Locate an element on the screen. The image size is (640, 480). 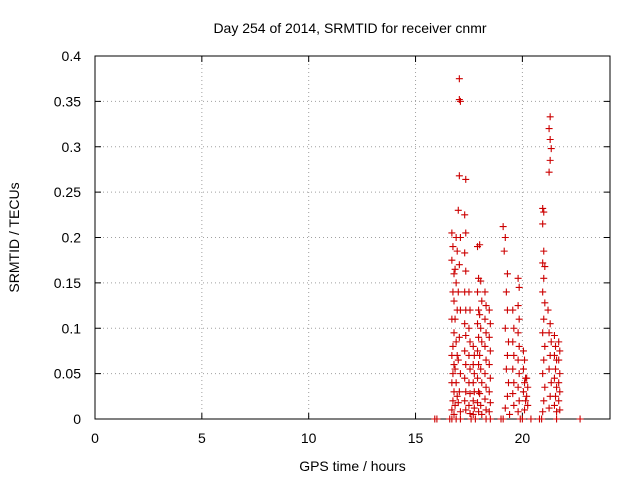
x-tick-label-2: 10 is located at coordinates (309, 438).